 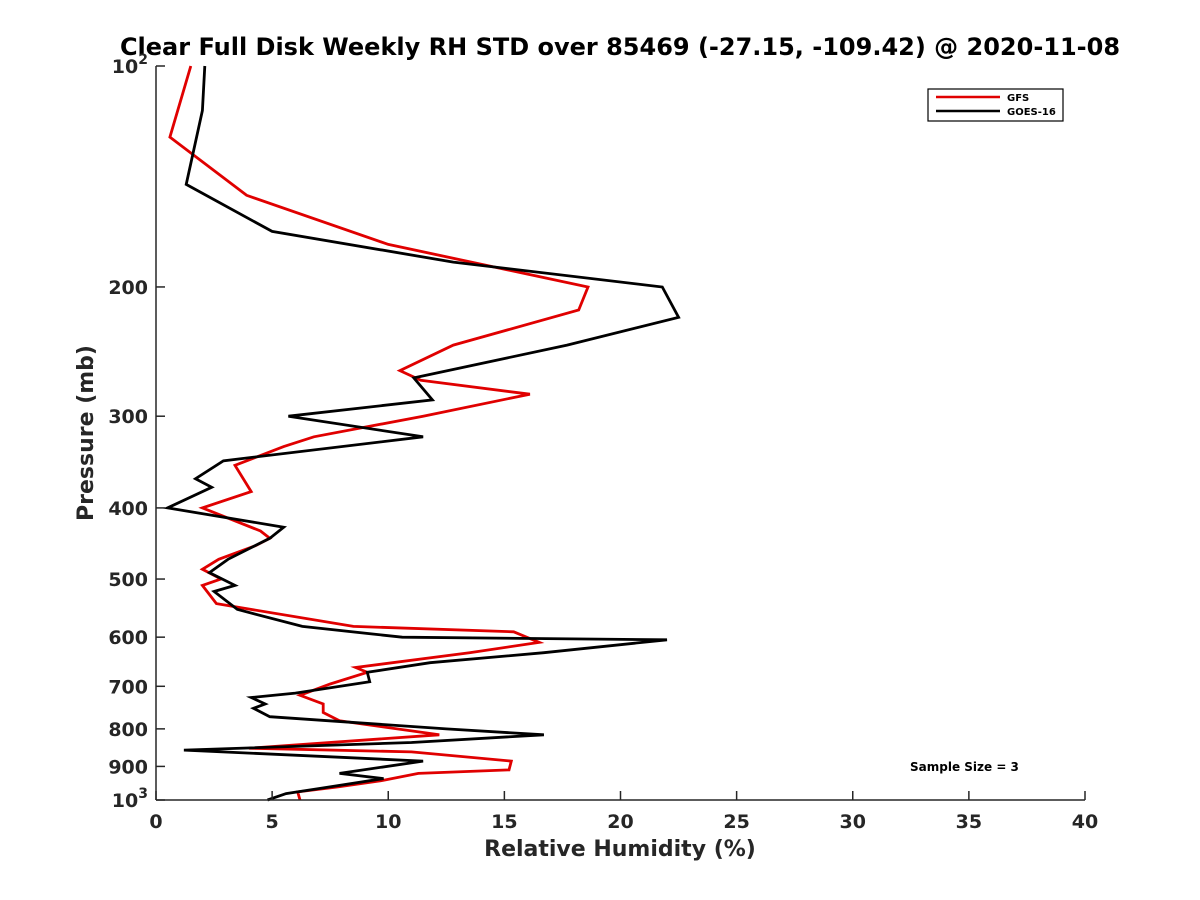 What do you see at coordinates (128, 687) in the screenshot?
I see `y-tick-label: 700` at bounding box center [128, 687].